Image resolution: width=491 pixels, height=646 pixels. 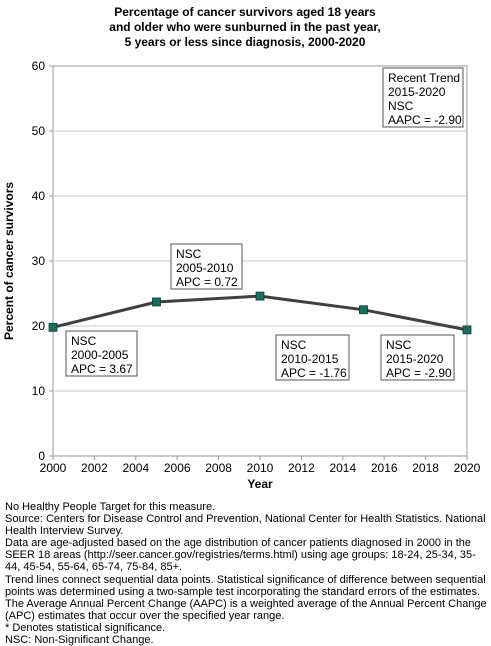 I want to click on y-tick-label: 10, so click(x=39, y=391).